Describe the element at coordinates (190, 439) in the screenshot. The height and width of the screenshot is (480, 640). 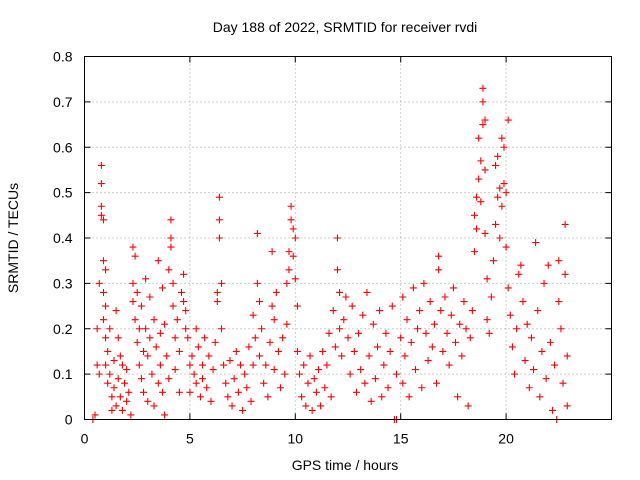
I see `x-tick-label: 5` at that location.